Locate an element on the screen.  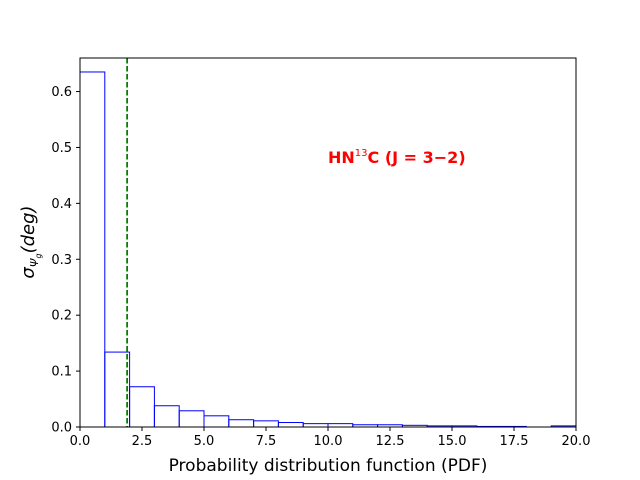
x-tick-label: 2.5 is located at coordinates (142, 441).